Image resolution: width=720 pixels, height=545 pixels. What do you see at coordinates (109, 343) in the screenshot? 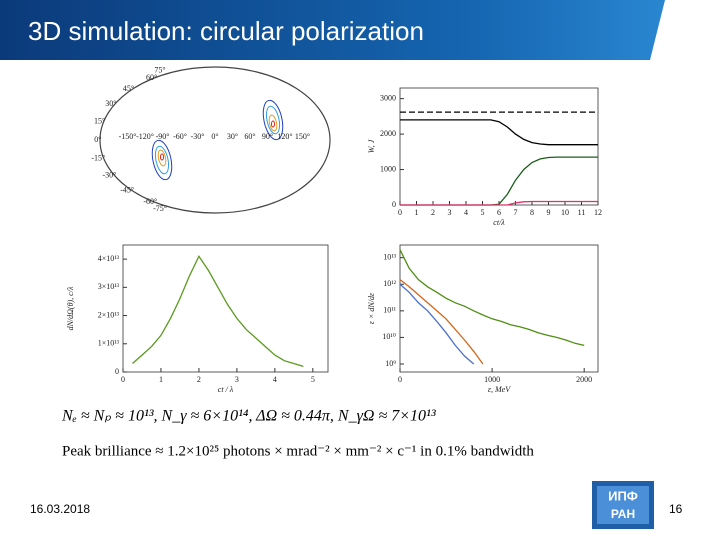
I see `y-tick-label: 1×10¹³` at bounding box center [109, 343].